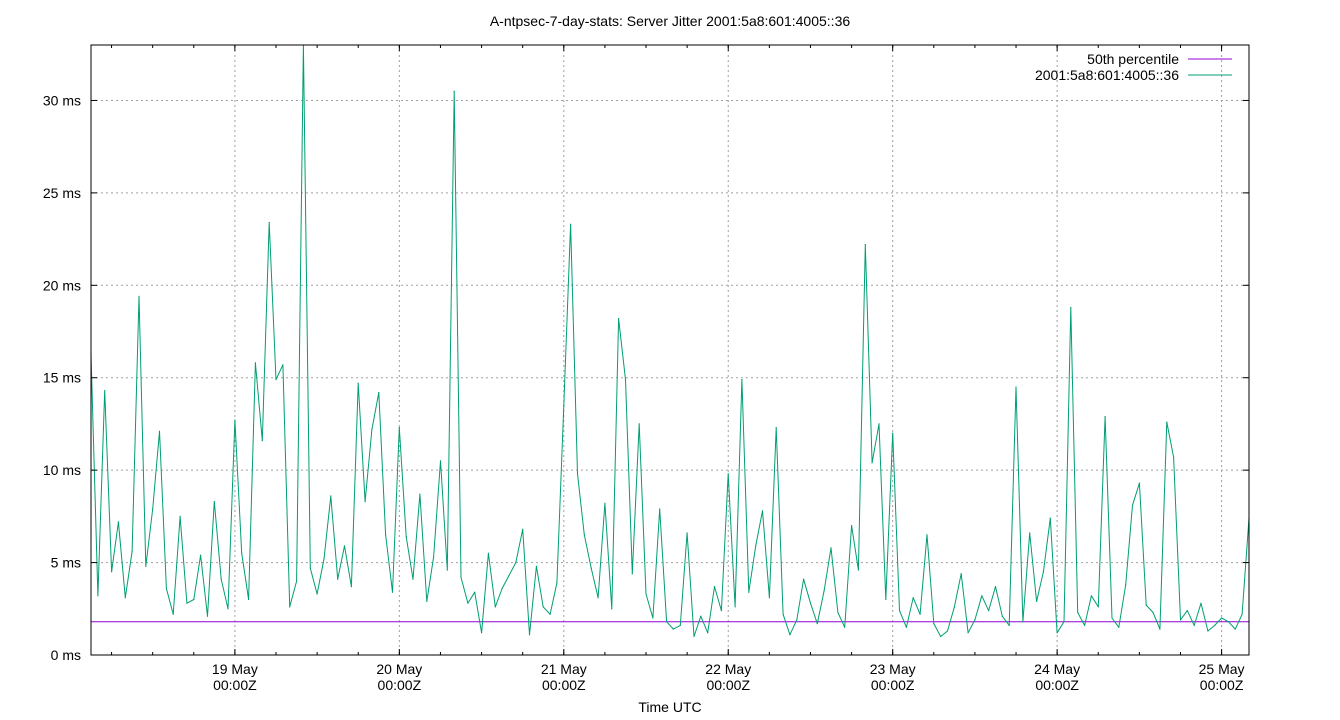  Describe the element at coordinates (62, 378) in the screenshot. I see `y-tick-label: 15 ms` at that location.